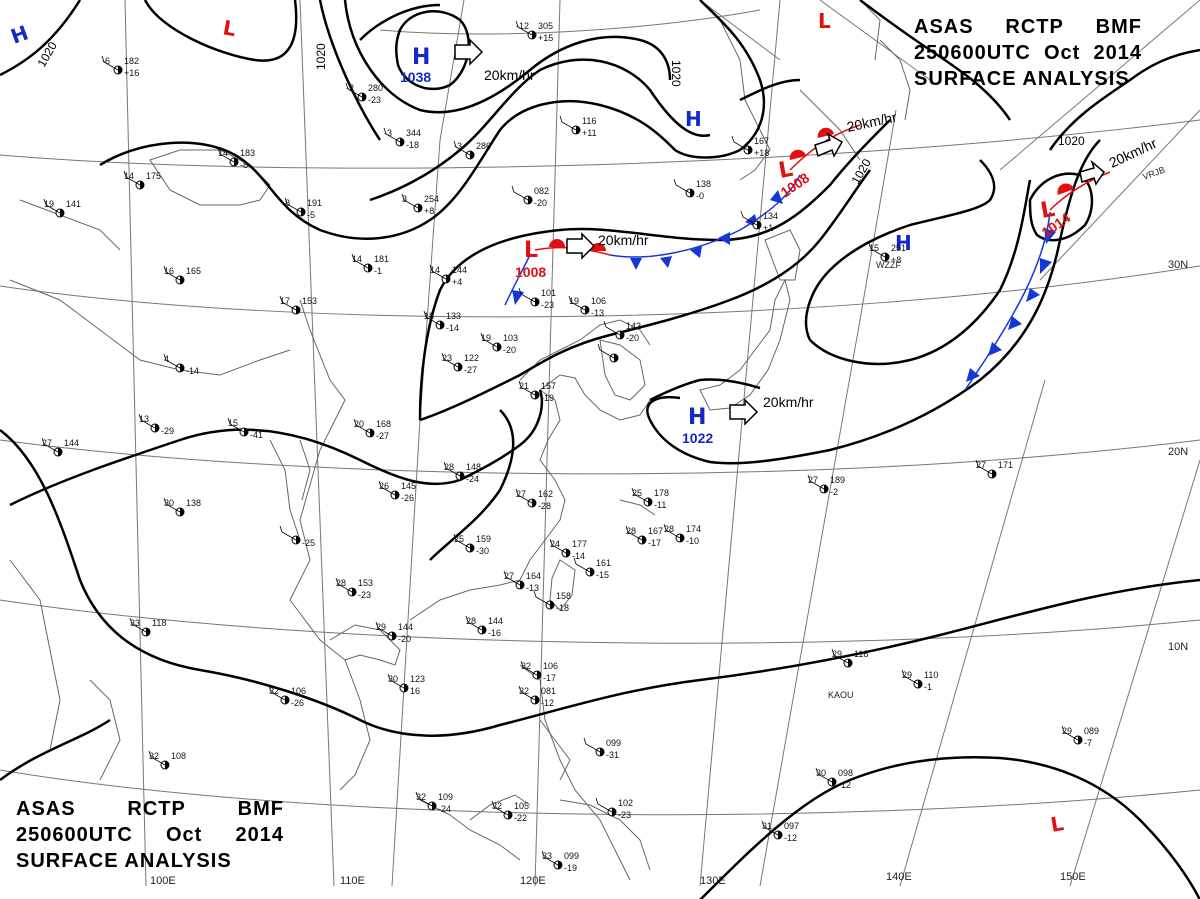 This screenshot has height=899, width=1200. Describe the element at coordinates (60, 447) in the screenshot. I see `station-plot: 27 144` at that location.